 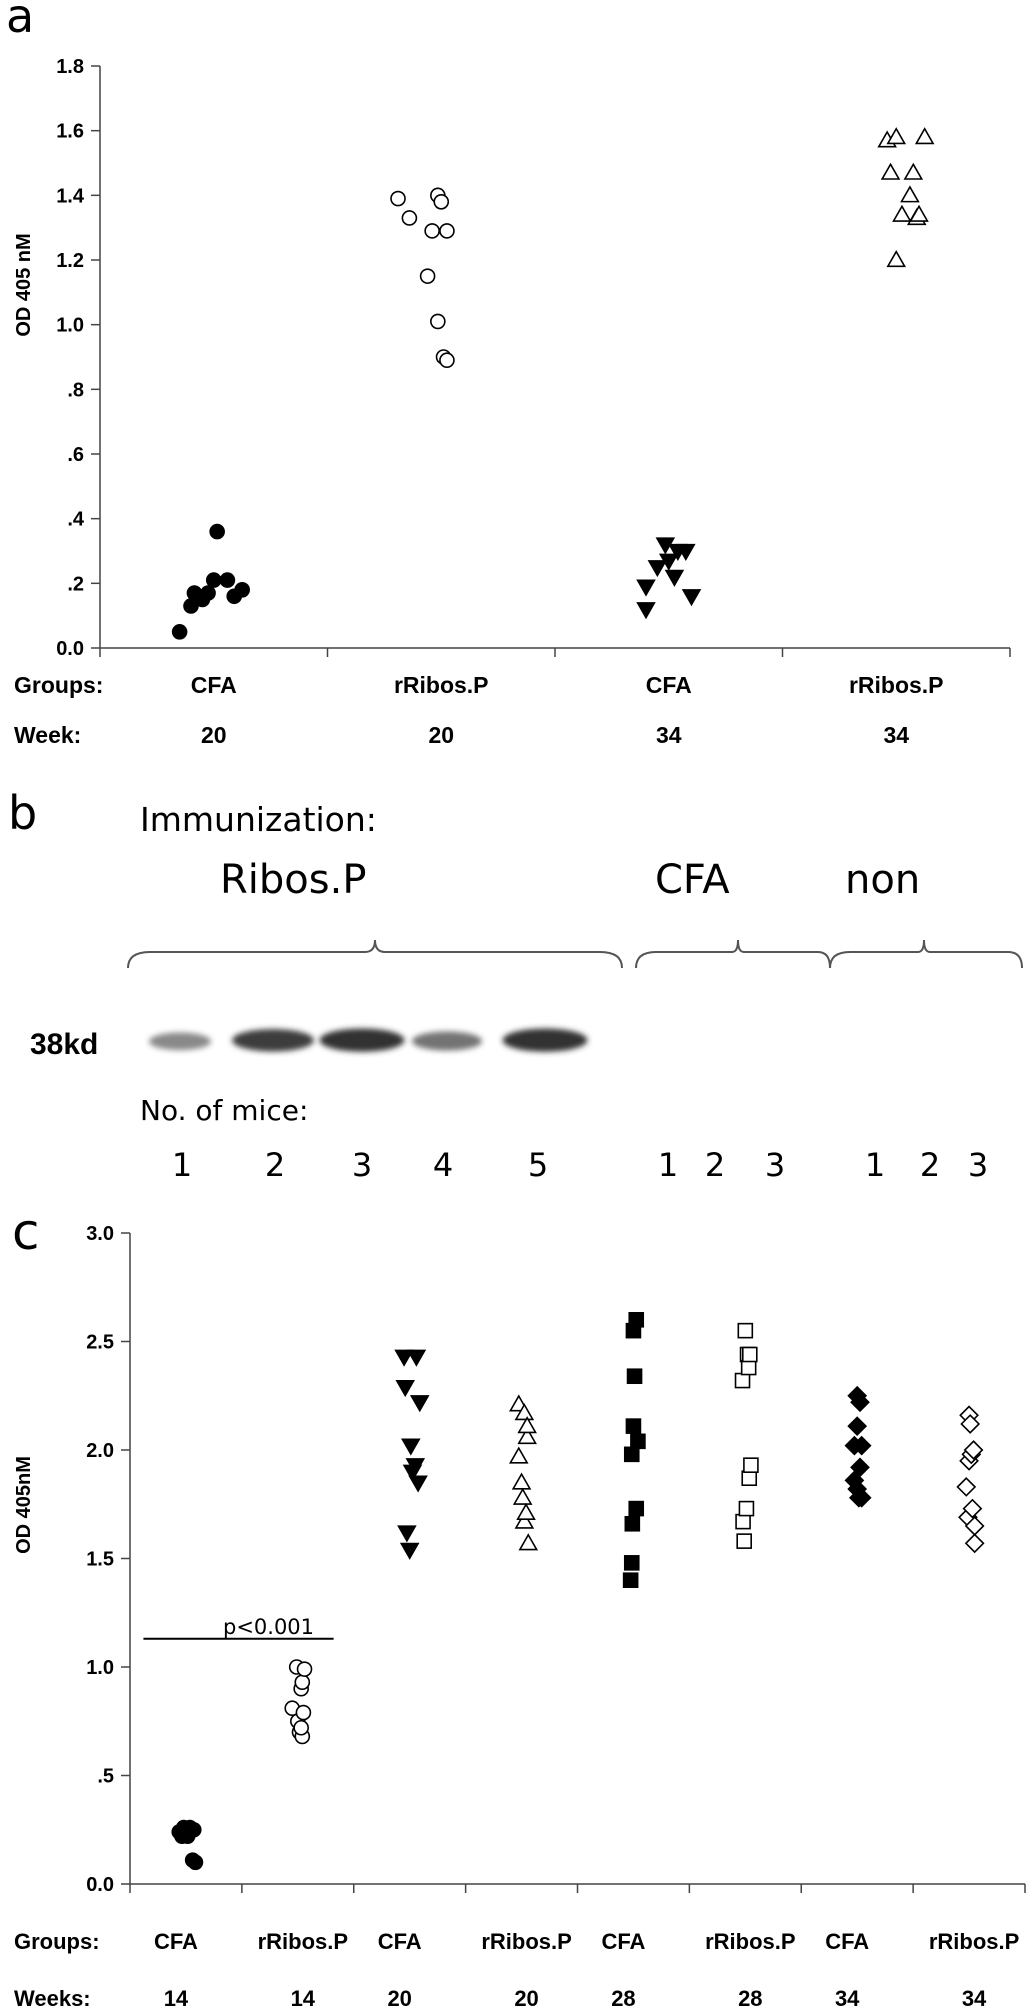 I want to click on week-label: 28, so click(x=623, y=1998).